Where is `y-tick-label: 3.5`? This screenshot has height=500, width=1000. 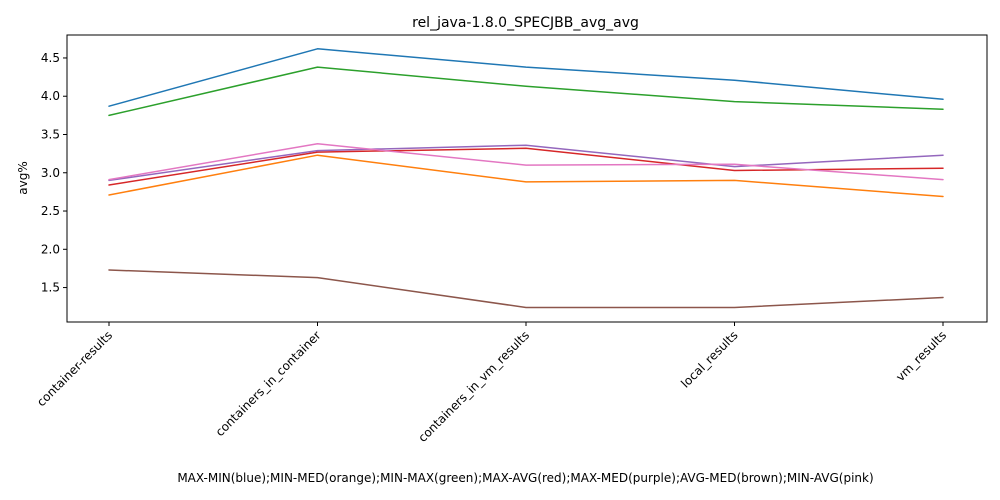 y-tick-label: 3.5 is located at coordinates (50, 134).